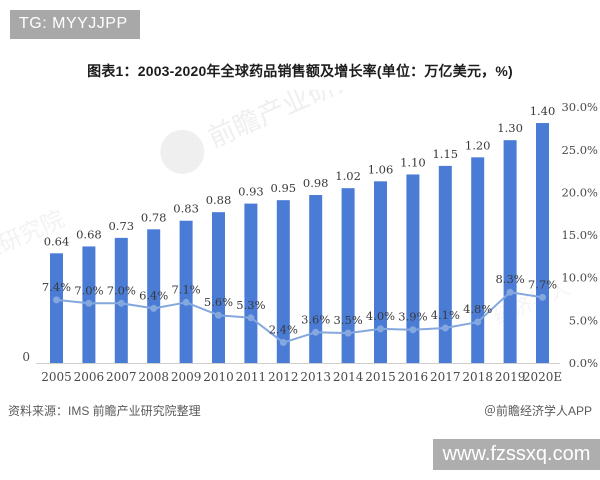 Image resolution: width=600 pixels, height=480 pixels. What do you see at coordinates (413, 162) in the screenshot?
I see `bar-value-label: 1.10` at bounding box center [413, 162].